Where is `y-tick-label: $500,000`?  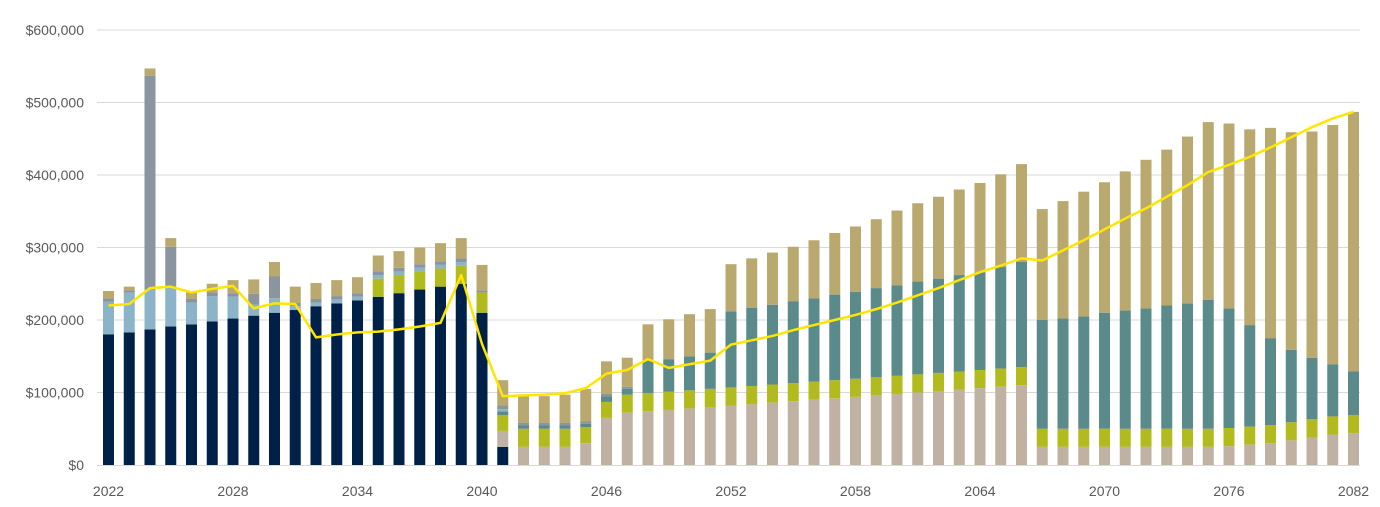 y-tick-label: $500,000 is located at coordinates (55, 103).